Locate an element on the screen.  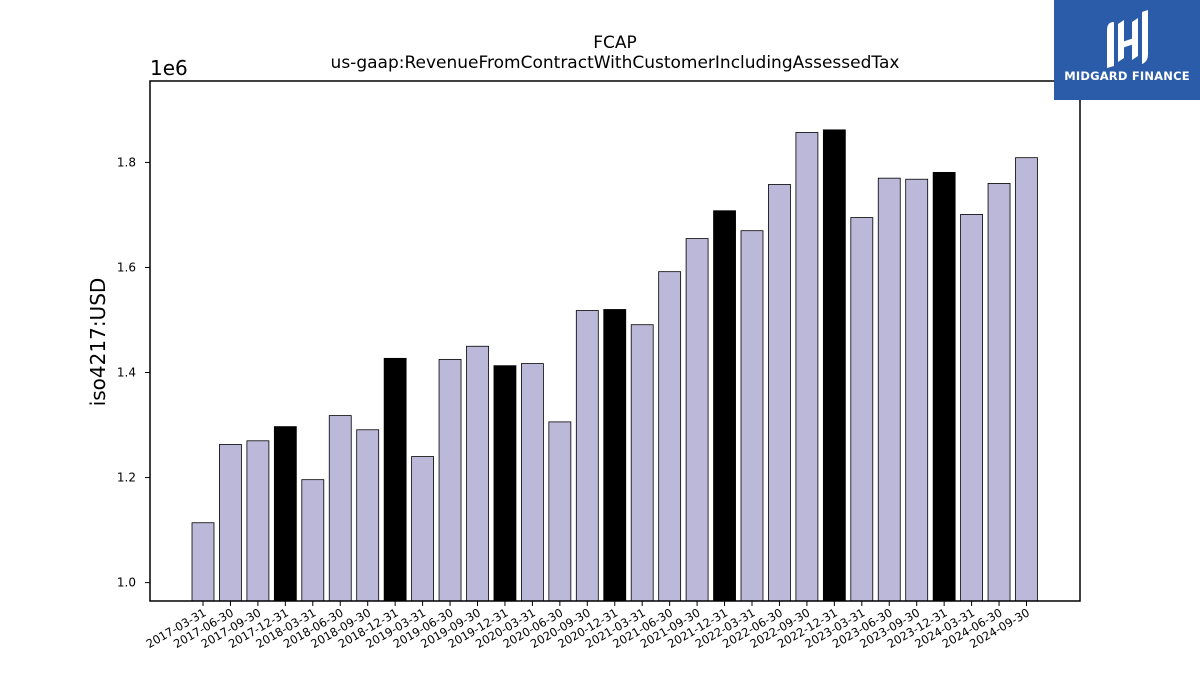
y-tick-label: 1.2 is located at coordinates (126, 478).